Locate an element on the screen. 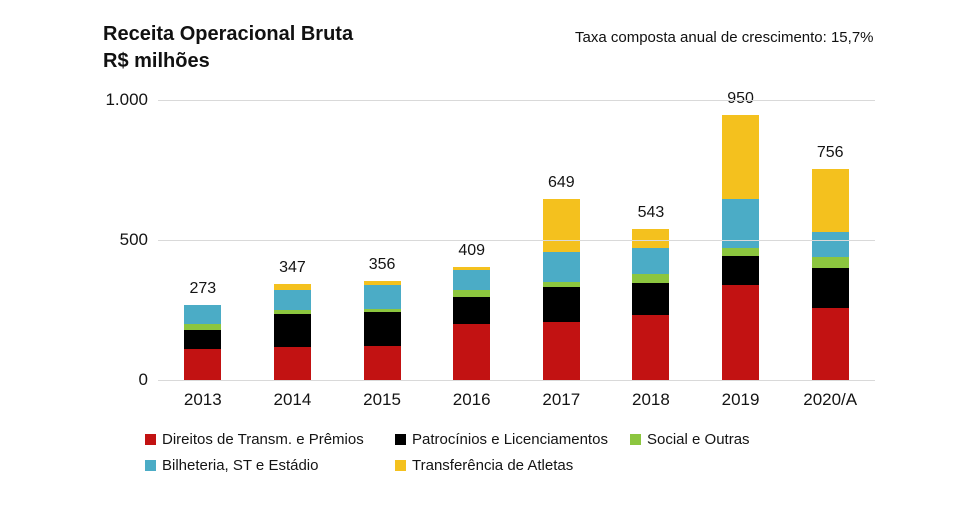 The height and width of the screenshot is (522, 978). legend-item: Bilheteria, ST e Estádio is located at coordinates (270, 465).